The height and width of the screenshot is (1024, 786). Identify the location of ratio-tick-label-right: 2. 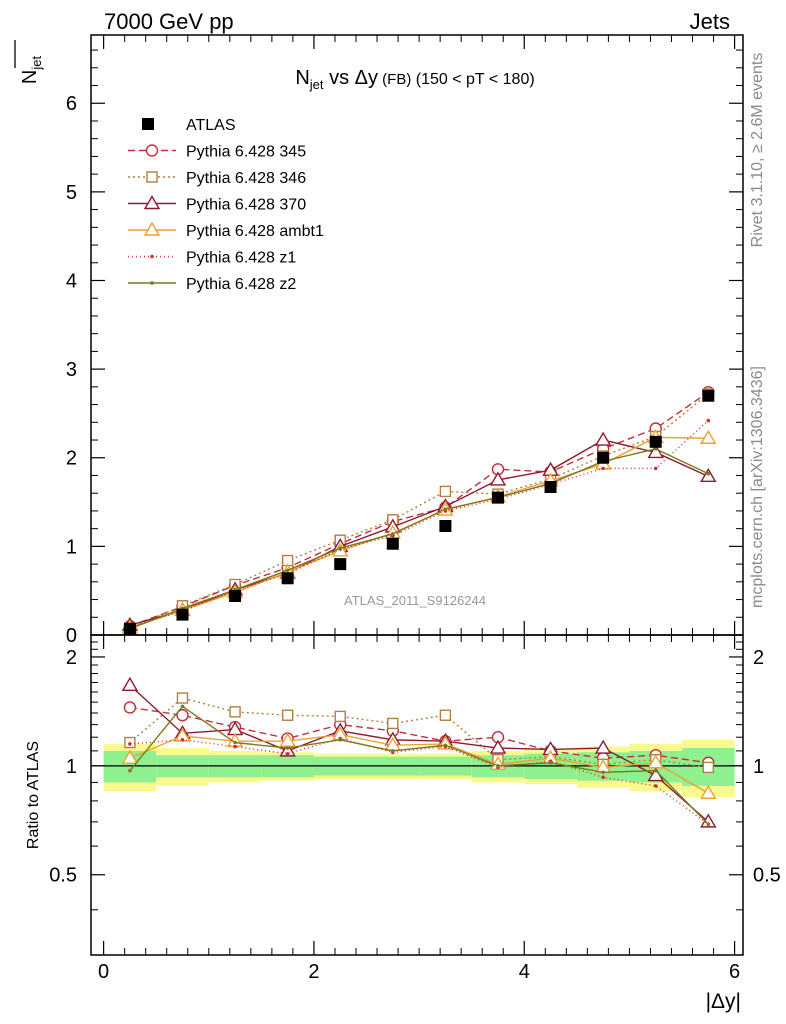
(758, 658).